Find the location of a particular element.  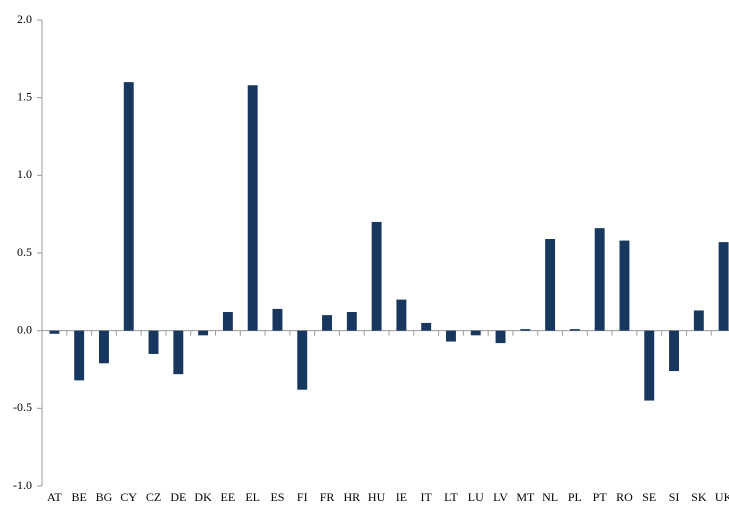

x-tick-label: ES is located at coordinates (277, 497).